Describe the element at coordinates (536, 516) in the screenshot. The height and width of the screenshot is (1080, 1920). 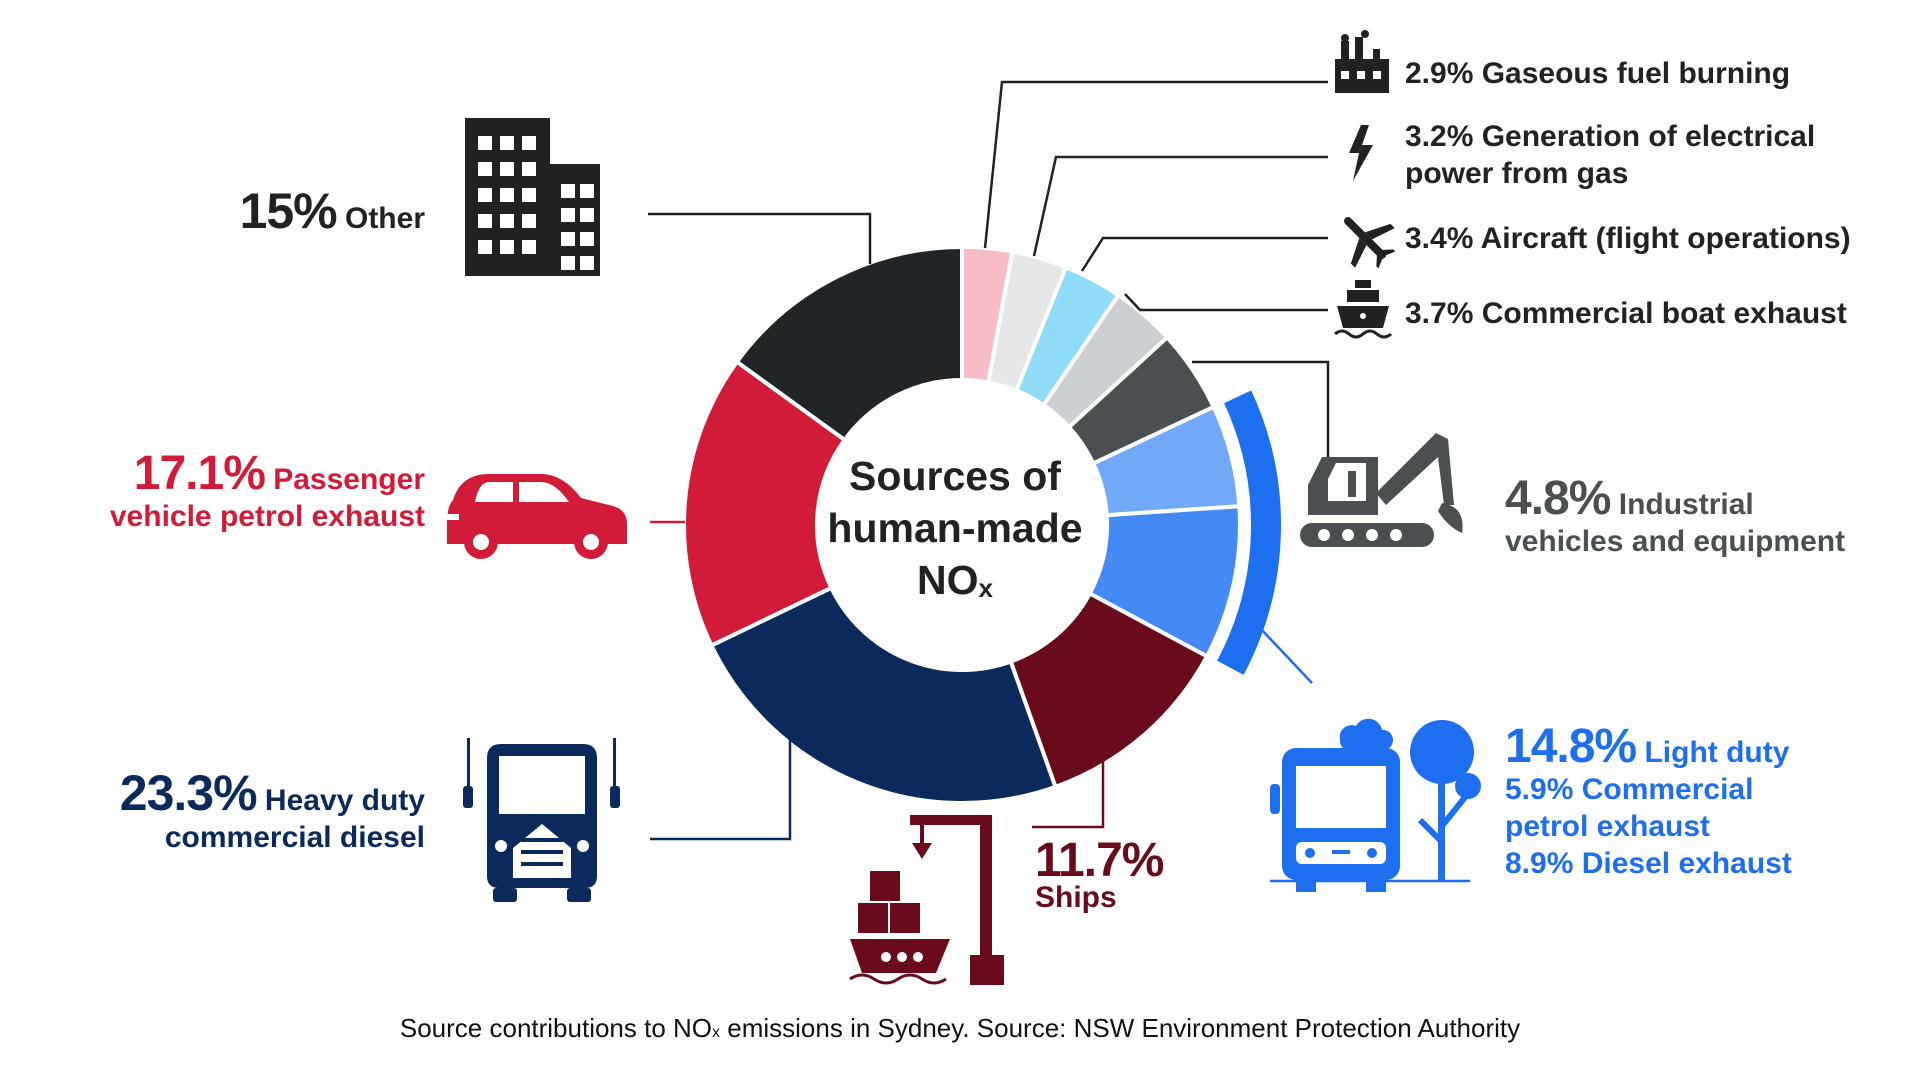
I see `car-icon` at that location.